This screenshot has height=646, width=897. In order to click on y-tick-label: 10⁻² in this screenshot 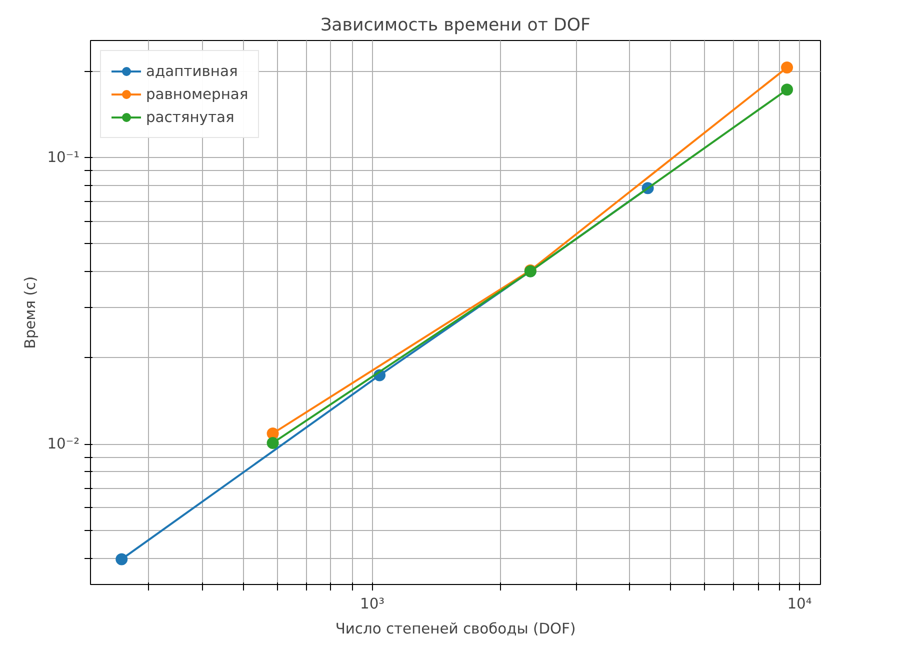, I will do `click(63, 444)`.